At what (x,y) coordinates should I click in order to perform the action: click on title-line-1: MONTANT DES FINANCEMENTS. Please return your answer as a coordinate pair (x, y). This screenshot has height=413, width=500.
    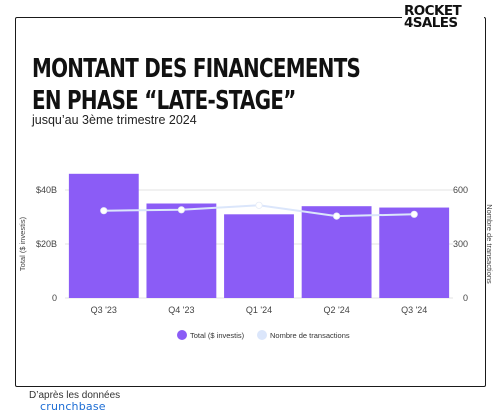
    Looking at the image, I should click on (196, 69).